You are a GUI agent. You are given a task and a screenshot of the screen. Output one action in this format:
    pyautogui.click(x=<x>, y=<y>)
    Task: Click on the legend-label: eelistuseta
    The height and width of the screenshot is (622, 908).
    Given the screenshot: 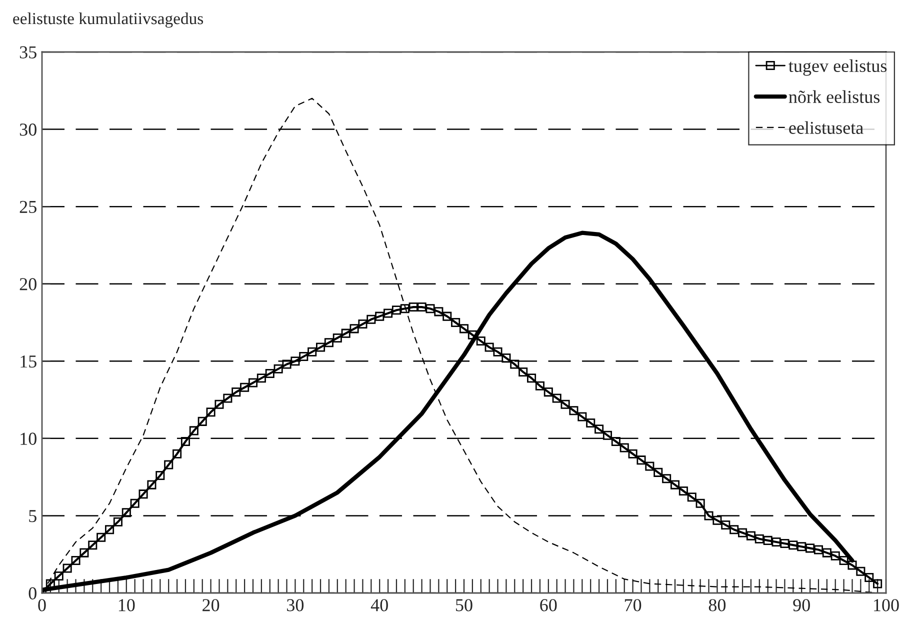 What is the action you would take?
    pyautogui.click(x=826, y=127)
    